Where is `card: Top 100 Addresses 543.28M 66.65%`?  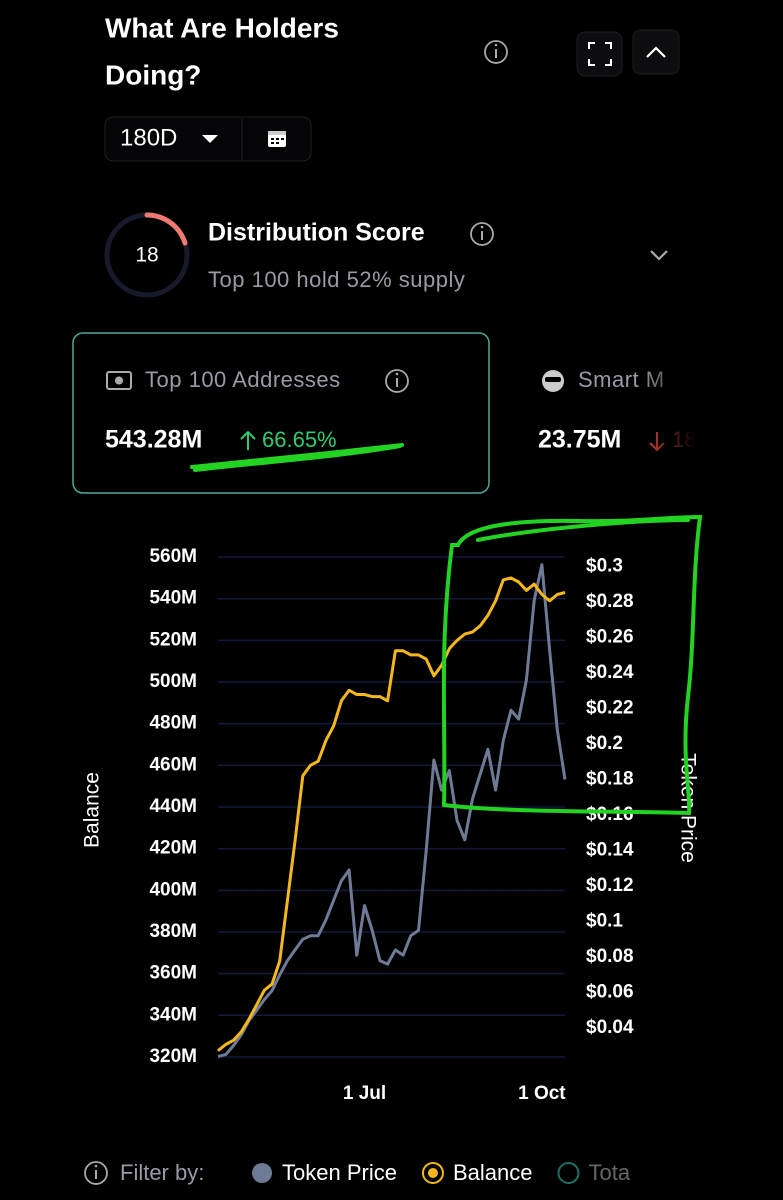
card: Top 100 Addresses 543.28M 66.65% is located at coordinates (281, 413).